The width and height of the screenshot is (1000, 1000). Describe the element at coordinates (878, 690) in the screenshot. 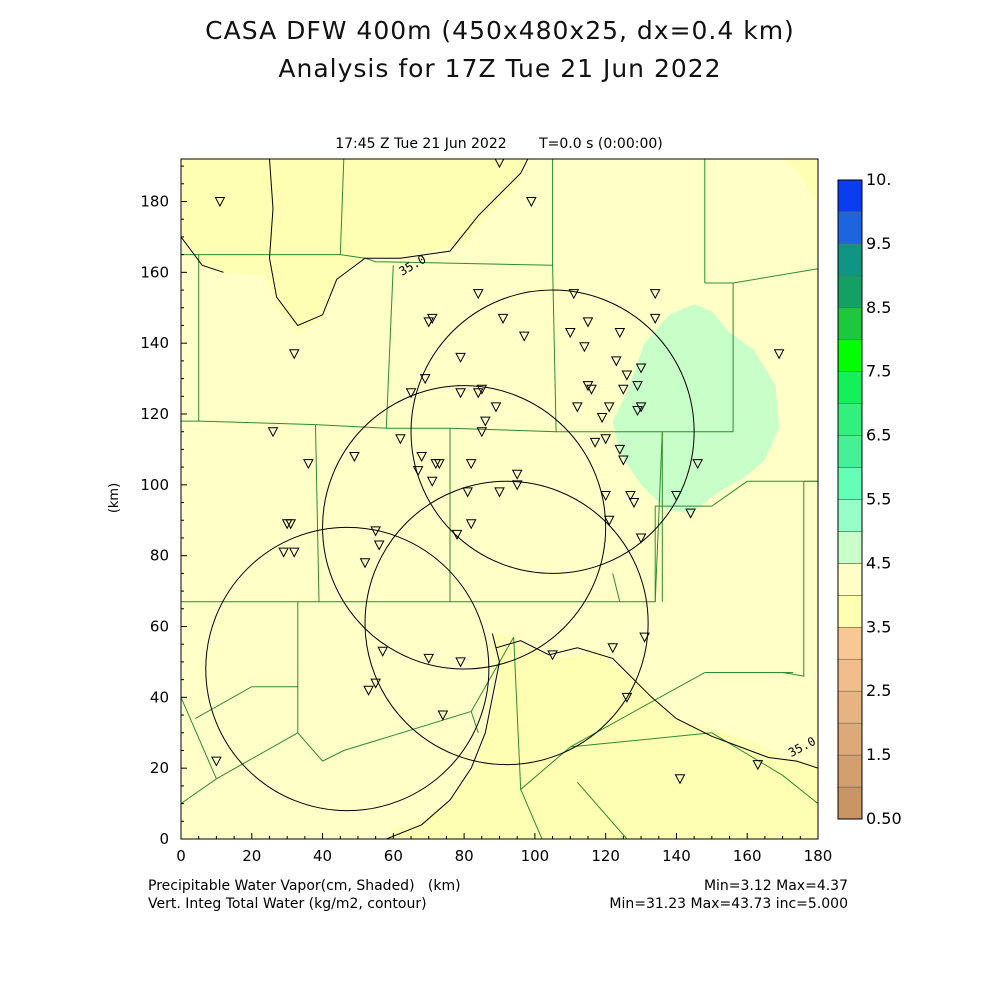

I see `colorbar-label: 2.5` at that location.